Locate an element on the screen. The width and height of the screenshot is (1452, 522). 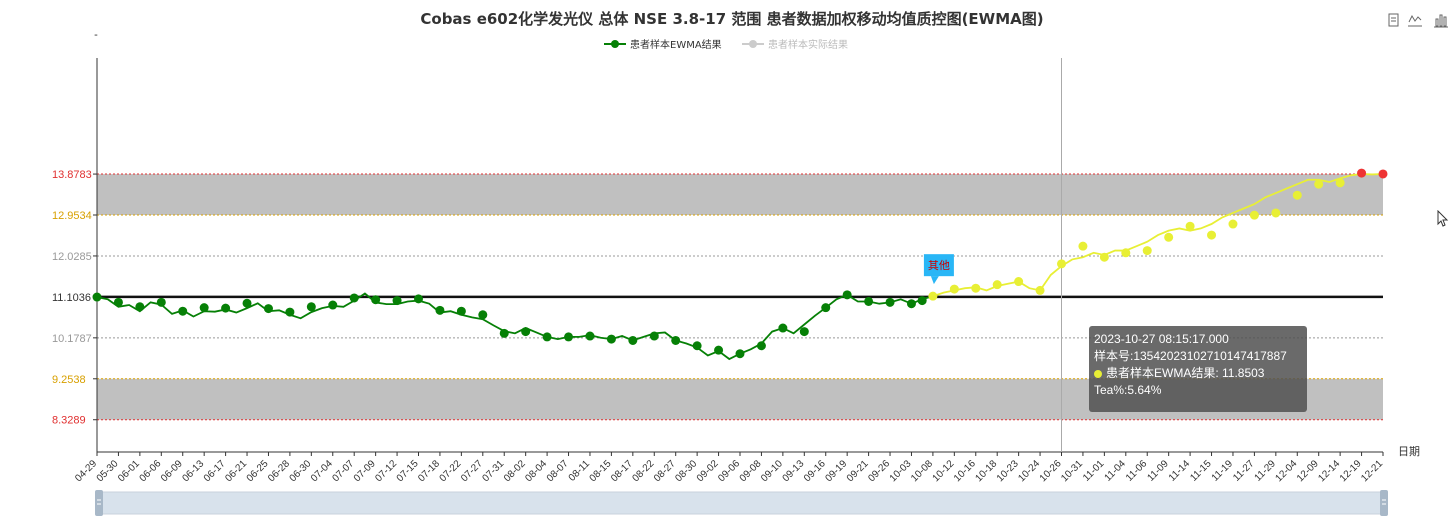
zoom-track is located at coordinates (741, 503).